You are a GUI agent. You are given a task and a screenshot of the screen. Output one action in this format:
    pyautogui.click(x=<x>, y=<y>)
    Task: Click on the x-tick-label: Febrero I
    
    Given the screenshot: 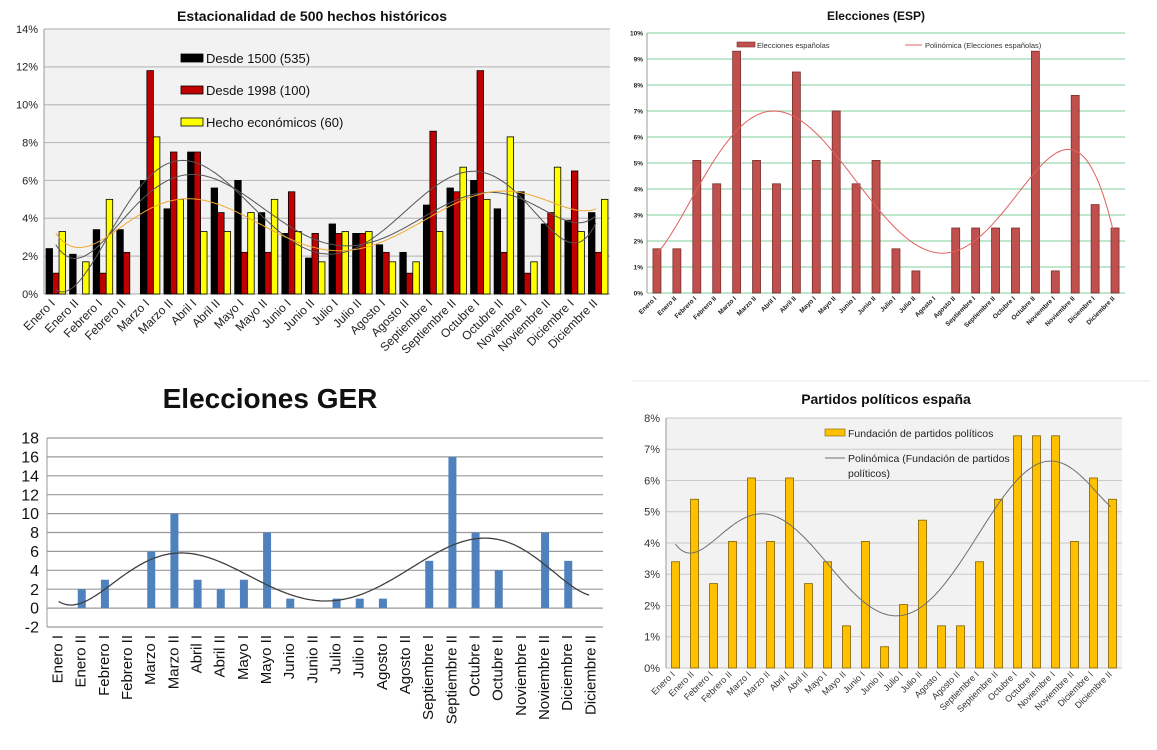 What is the action you would take?
    pyautogui.click(x=104, y=665)
    